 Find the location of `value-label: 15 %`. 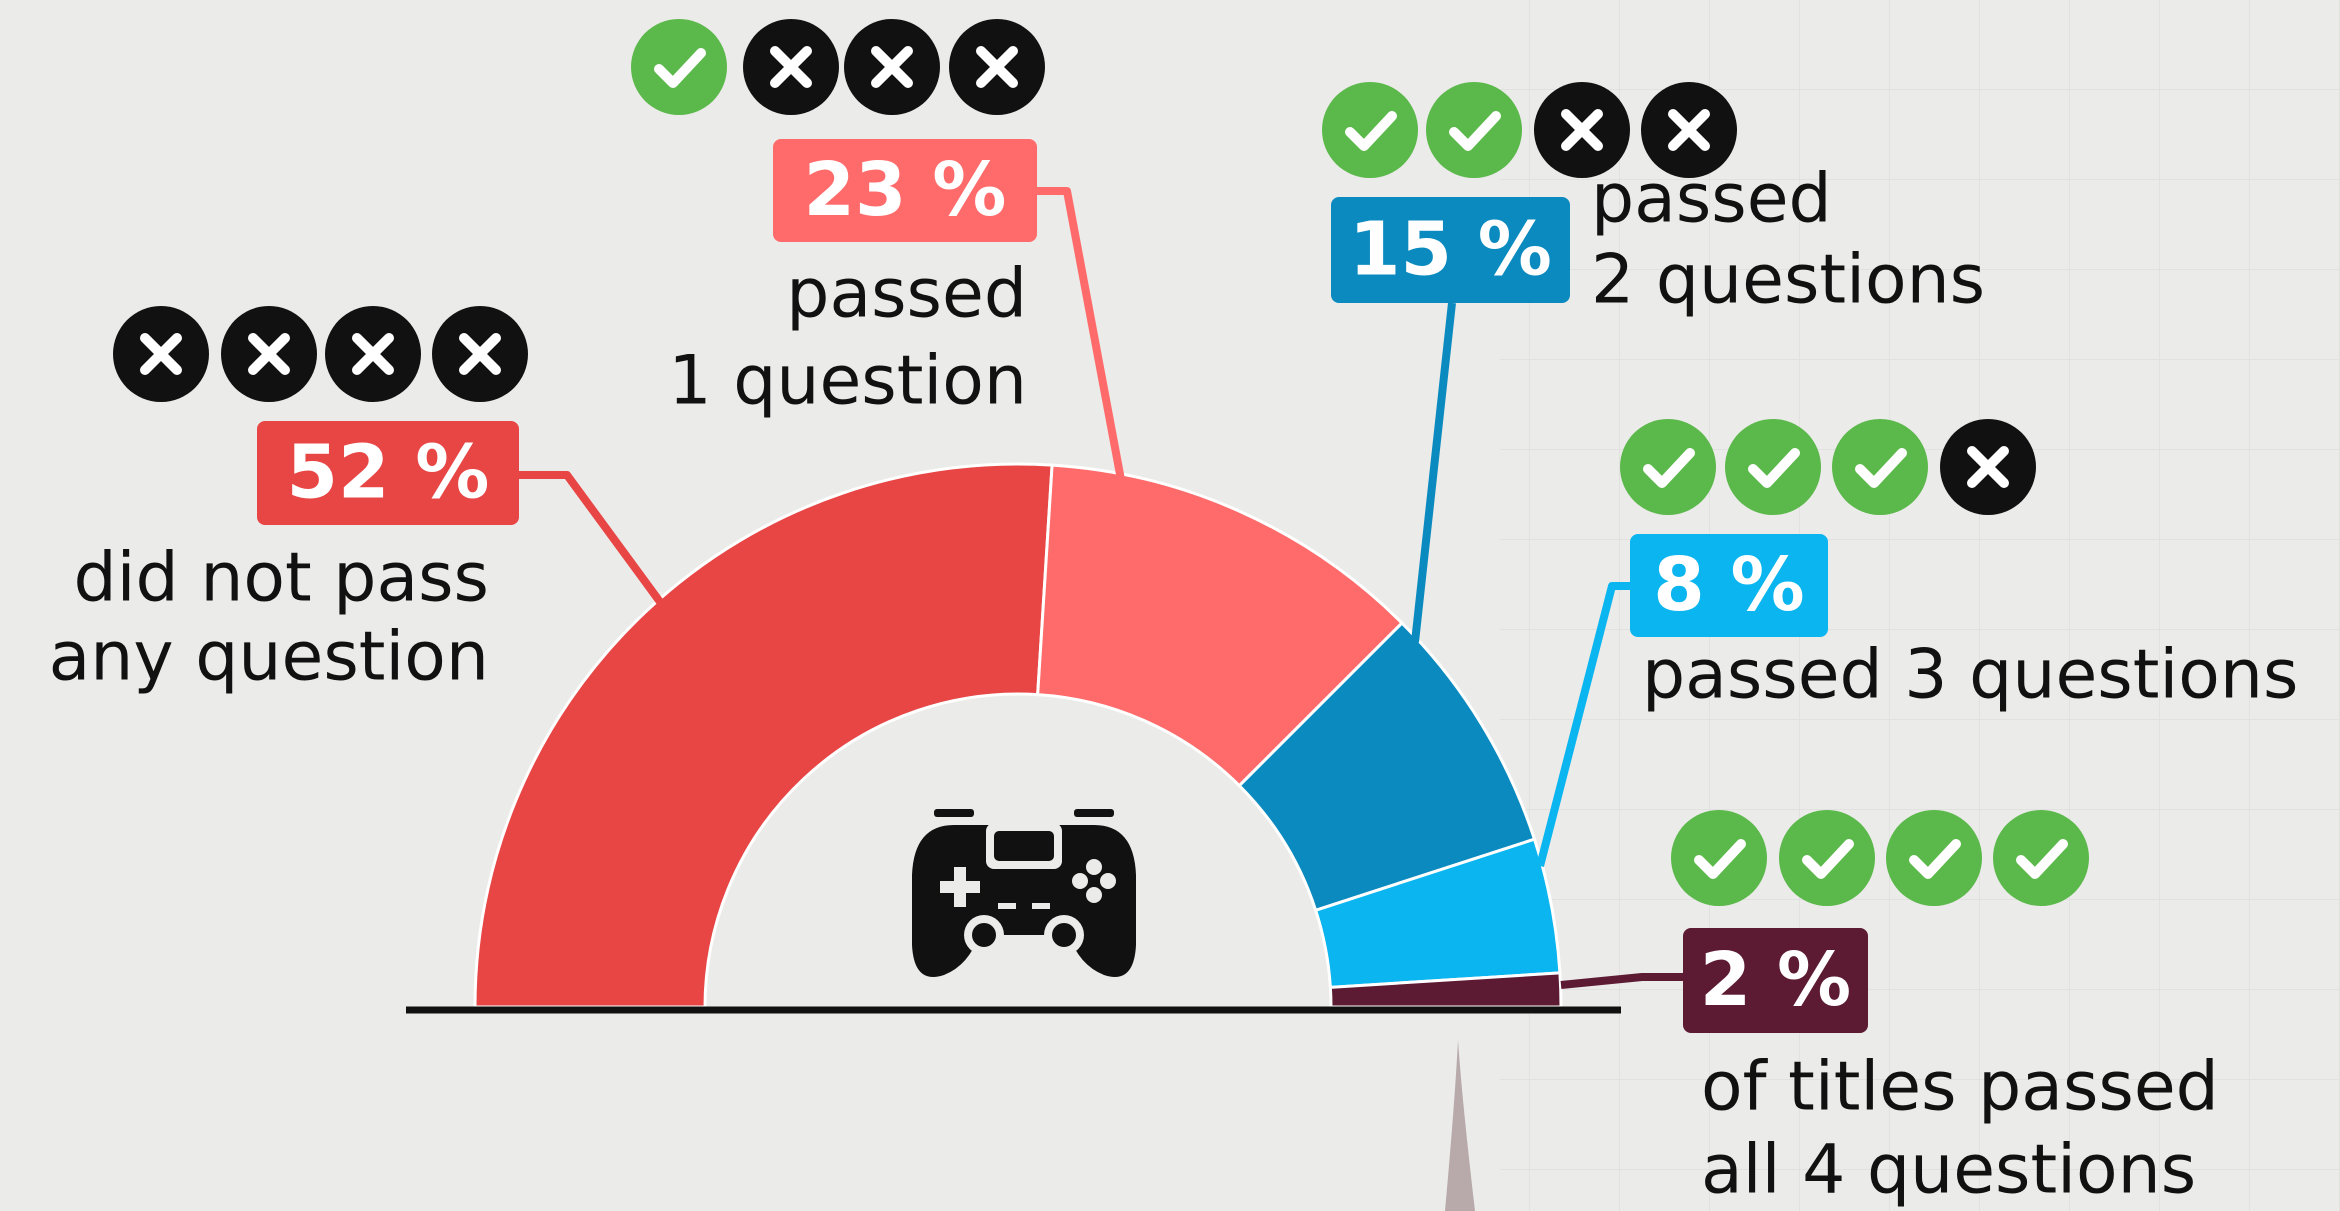

value-label: 15 % is located at coordinates (1450, 250).